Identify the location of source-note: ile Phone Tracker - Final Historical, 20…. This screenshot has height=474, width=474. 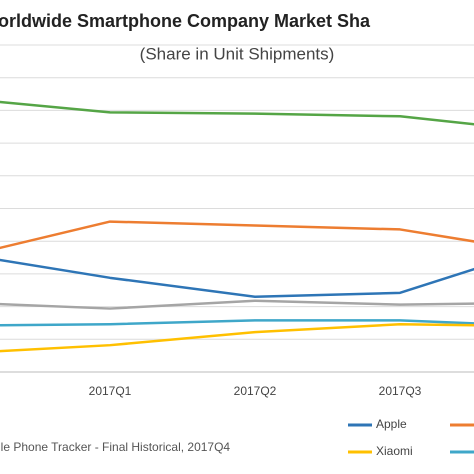
(115, 447).